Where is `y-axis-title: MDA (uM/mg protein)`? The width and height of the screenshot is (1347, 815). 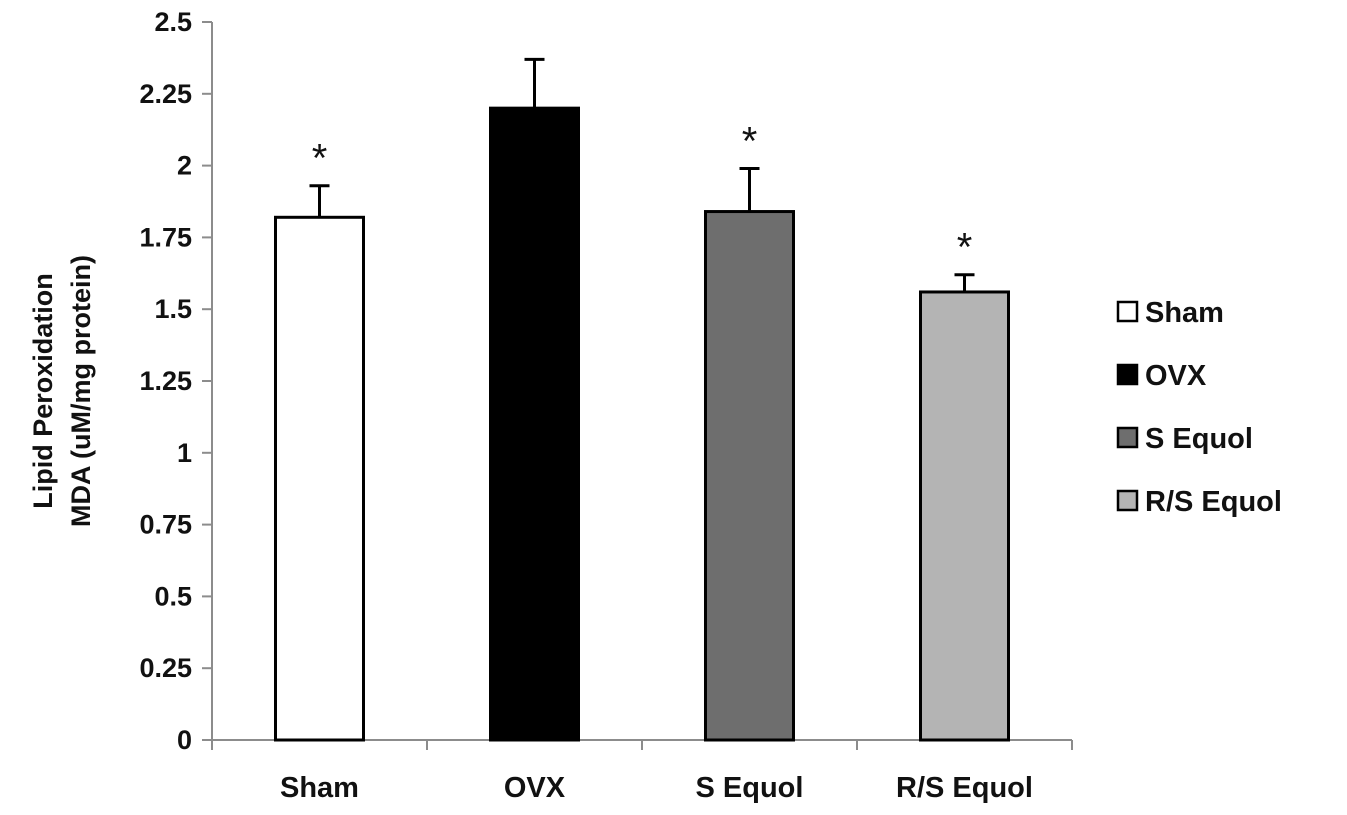
y-axis-title: MDA (uM/mg protein) is located at coordinates (81, 391).